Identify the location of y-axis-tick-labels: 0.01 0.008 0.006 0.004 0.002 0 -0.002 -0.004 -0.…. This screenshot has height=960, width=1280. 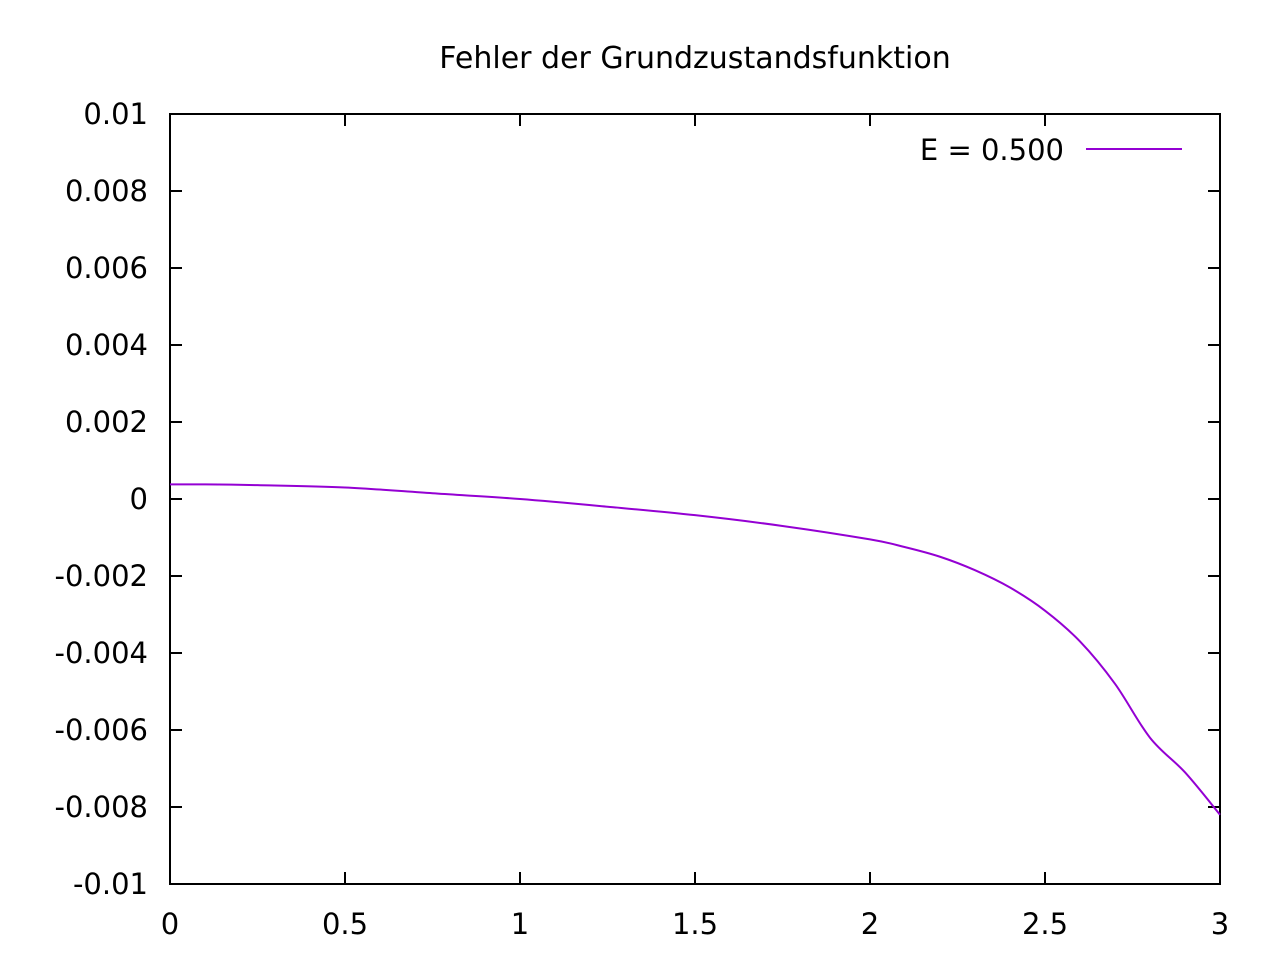
(102, 499).